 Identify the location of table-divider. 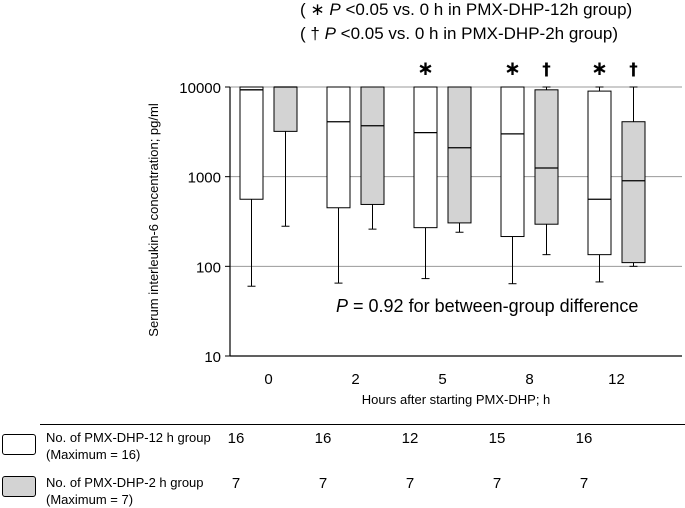
(362, 424).